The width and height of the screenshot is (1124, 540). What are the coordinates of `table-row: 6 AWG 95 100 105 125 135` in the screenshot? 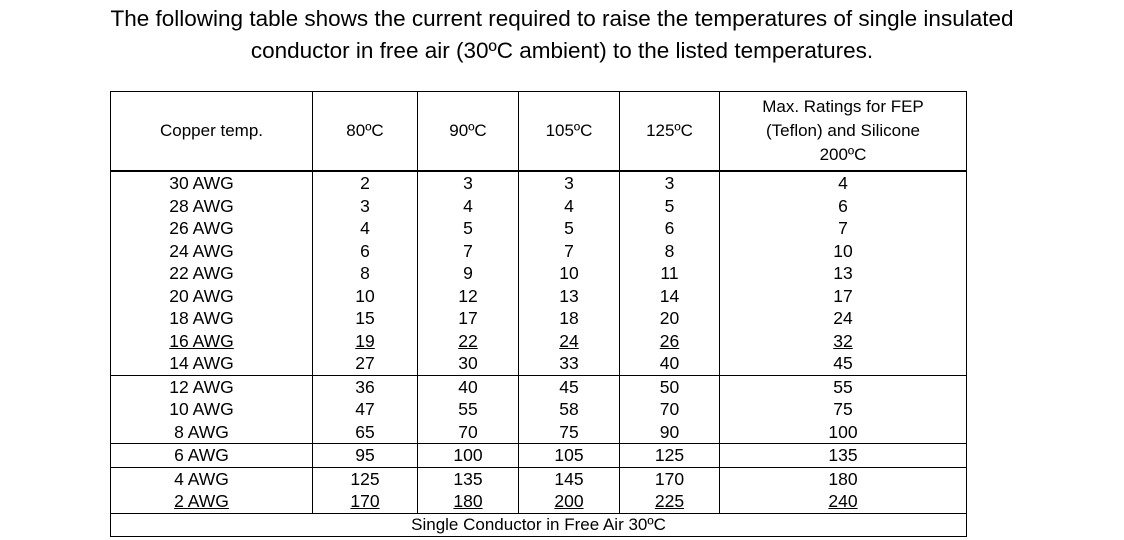 It's located at (538, 455).